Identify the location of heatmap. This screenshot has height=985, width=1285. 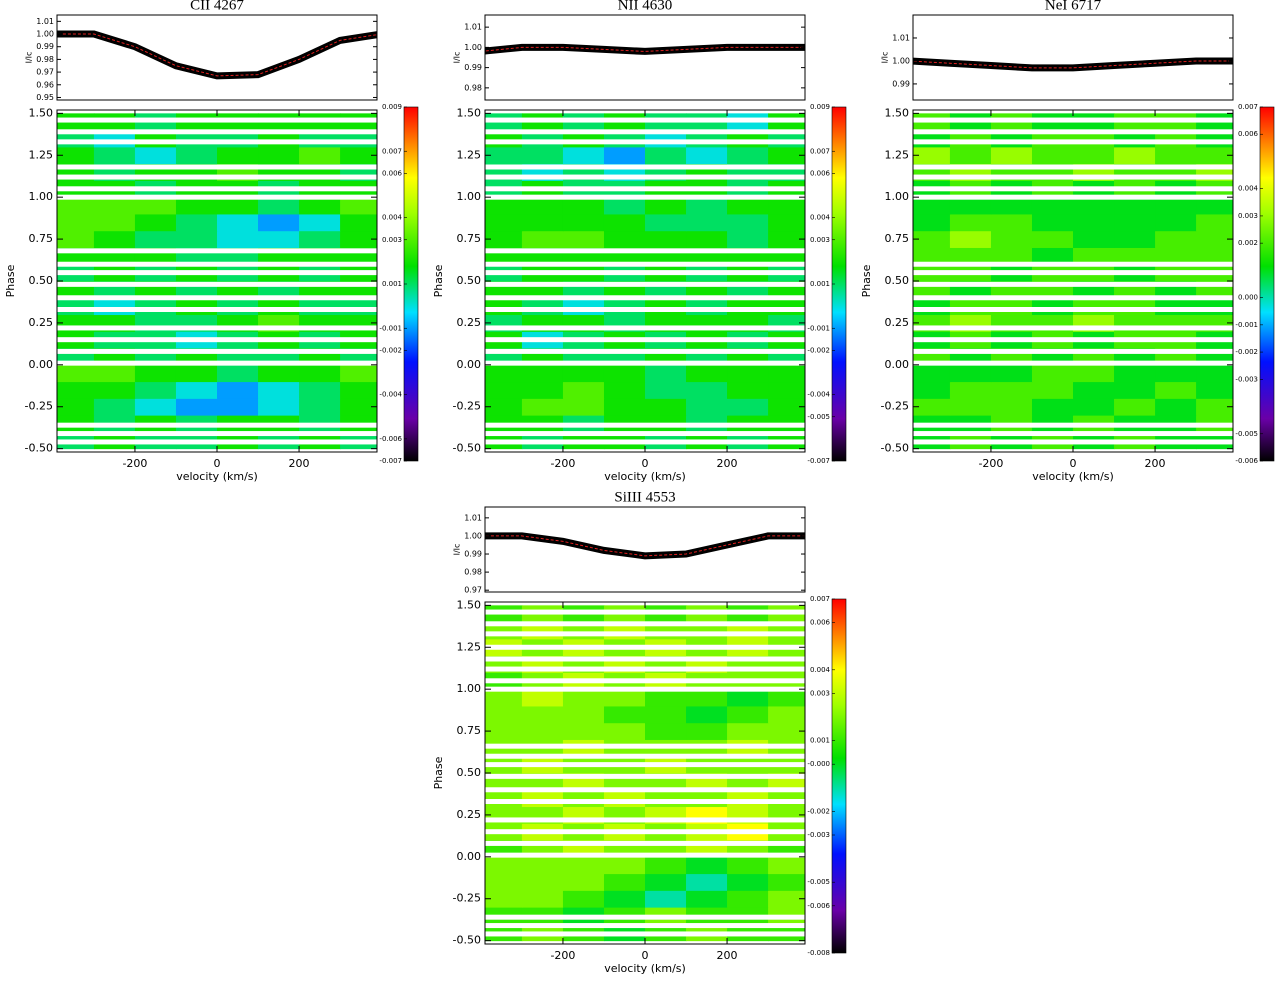
(1073, 281).